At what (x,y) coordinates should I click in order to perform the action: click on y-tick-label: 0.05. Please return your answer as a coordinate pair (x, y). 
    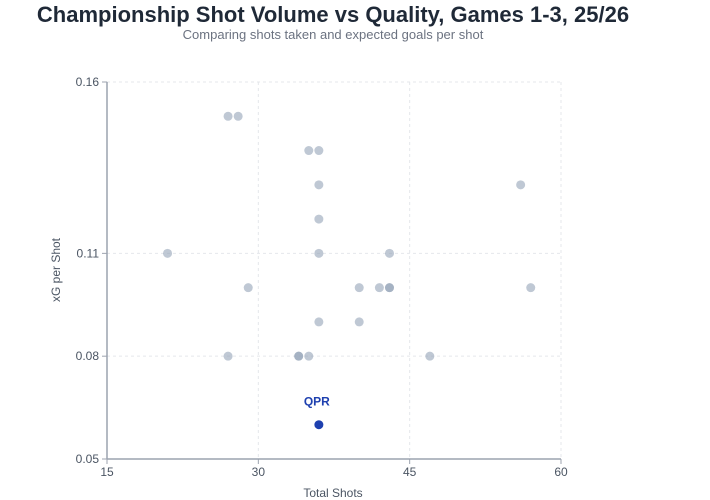
    Looking at the image, I should click on (88, 459).